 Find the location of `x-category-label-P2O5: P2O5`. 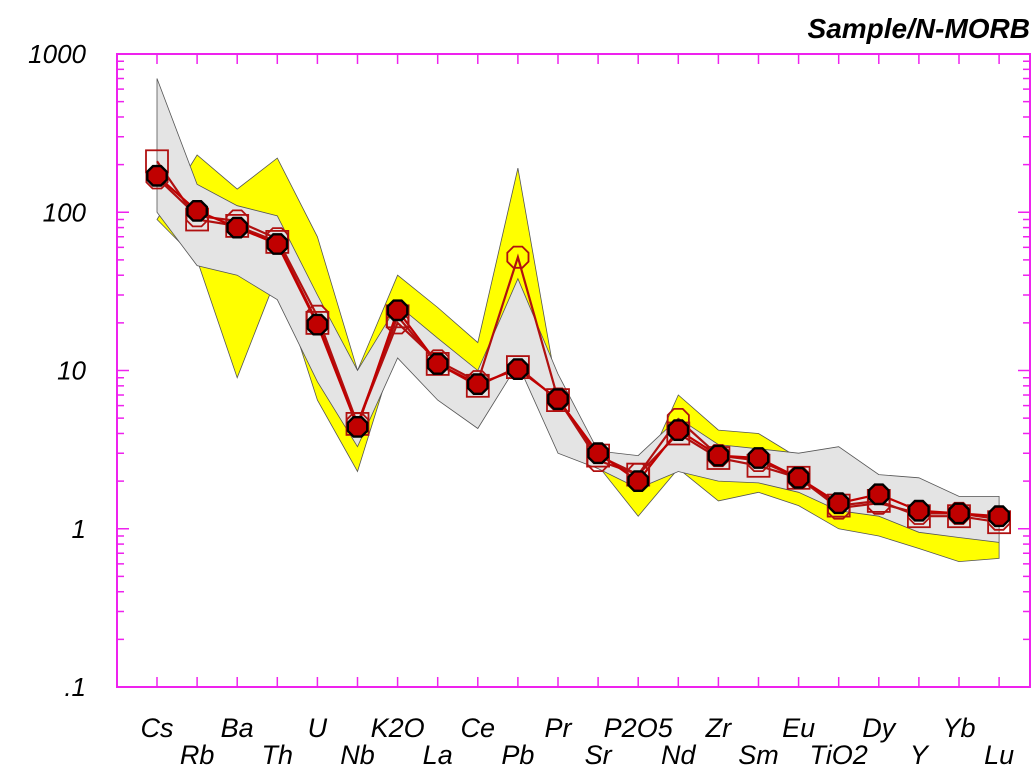

x-category-label-P2O5: P2O5 is located at coordinates (639, 728).